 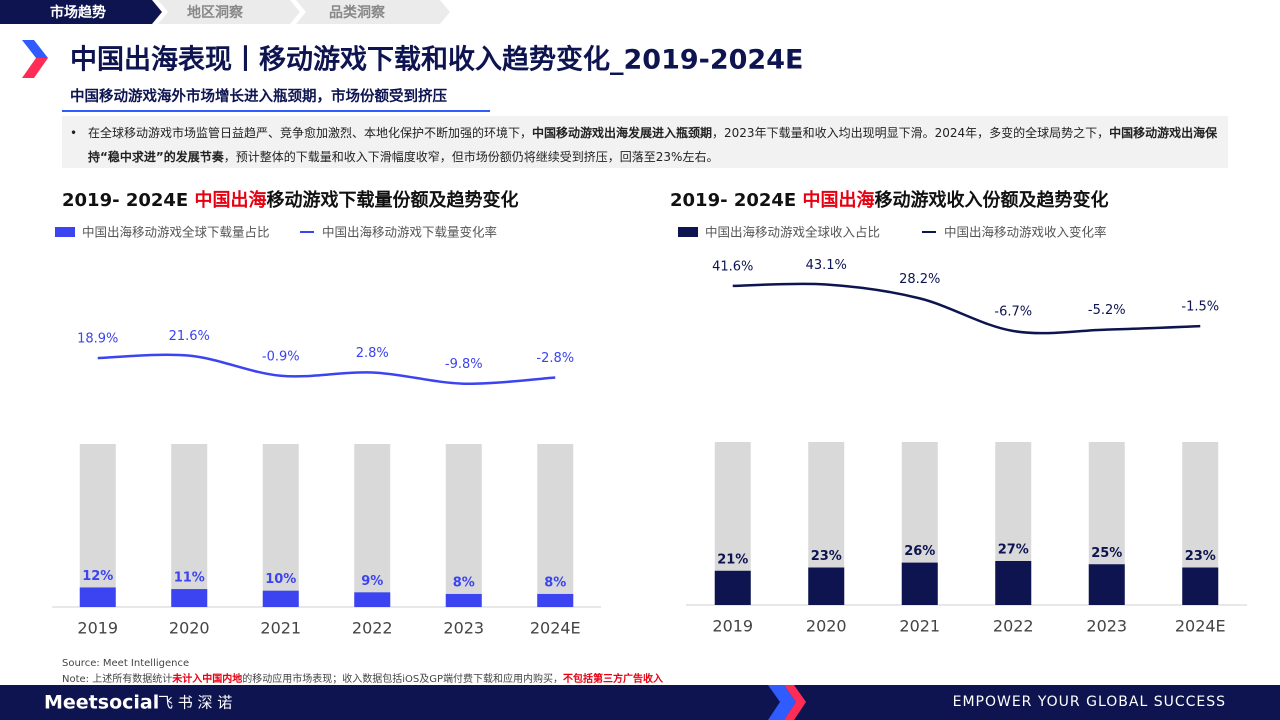 What do you see at coordinates (732, 559) in the screenshot?
I see `data-label: 21%` at bounding box center [732, 559].